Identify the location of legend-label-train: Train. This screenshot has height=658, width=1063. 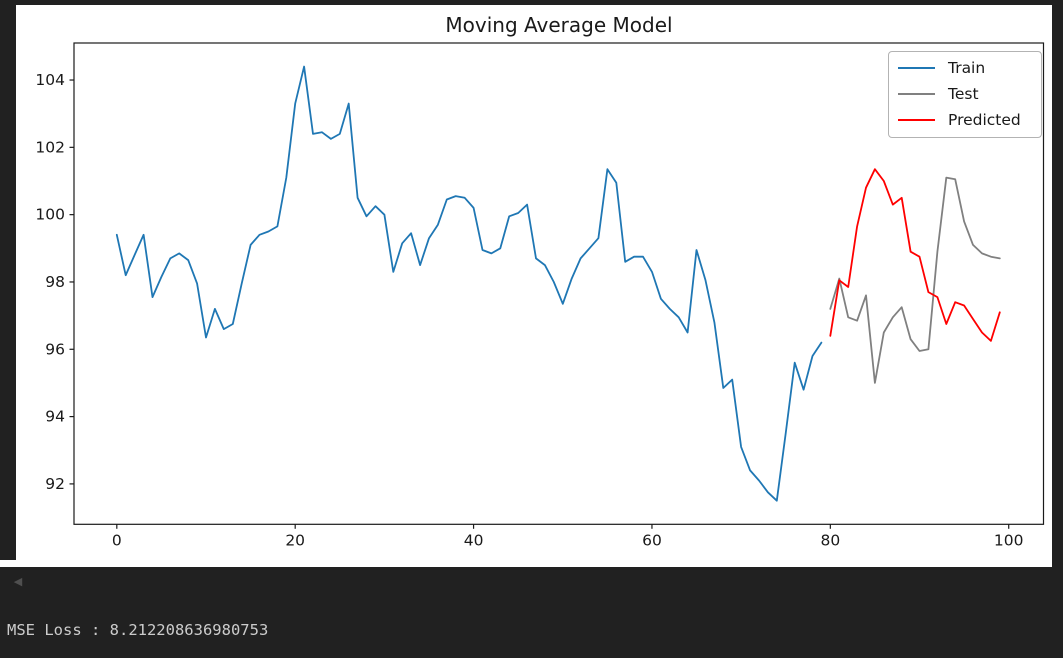
(967, 68).